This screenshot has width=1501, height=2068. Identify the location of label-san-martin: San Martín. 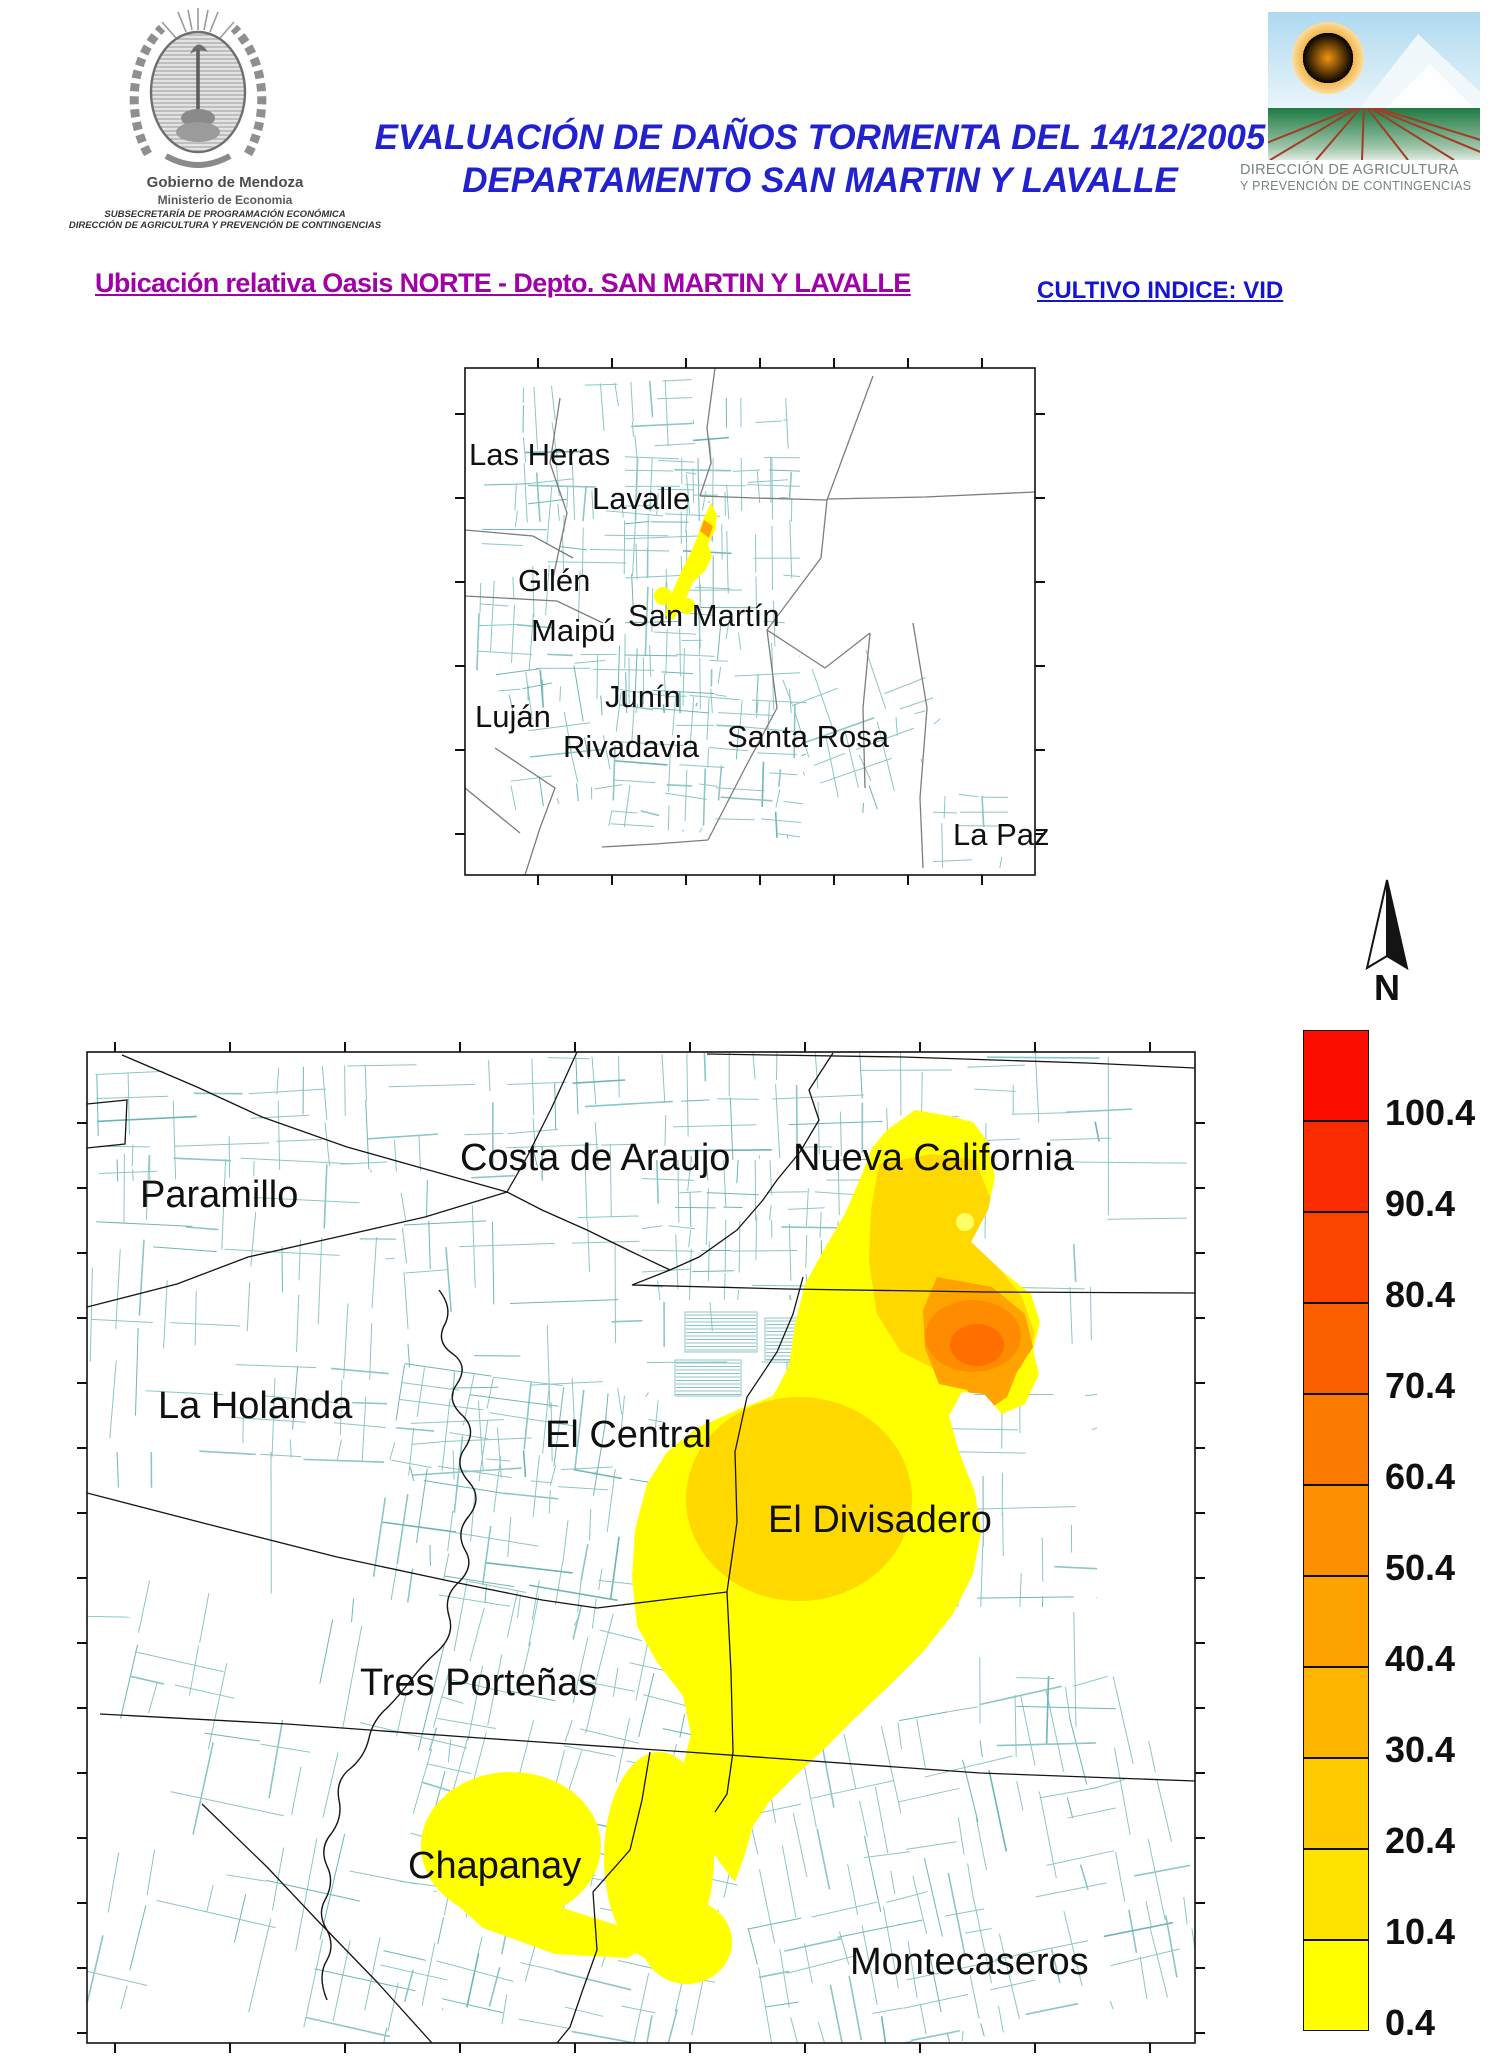
(704, 615).